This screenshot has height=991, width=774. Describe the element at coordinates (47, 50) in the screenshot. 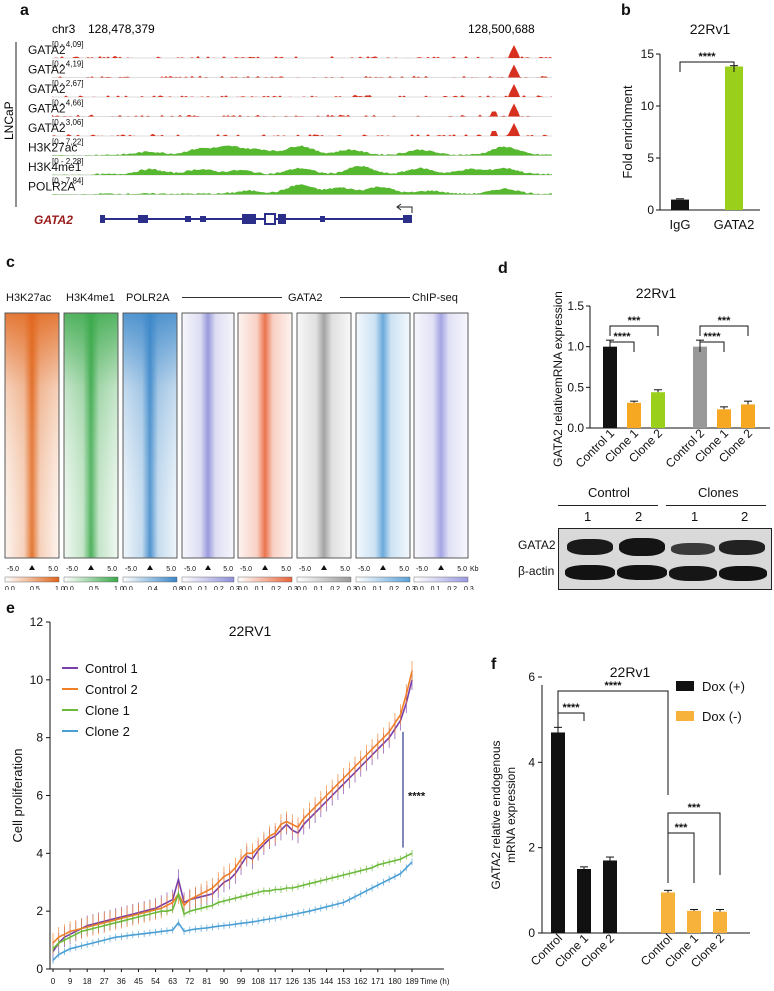

I see `track-name-0: GATA2` at that location.